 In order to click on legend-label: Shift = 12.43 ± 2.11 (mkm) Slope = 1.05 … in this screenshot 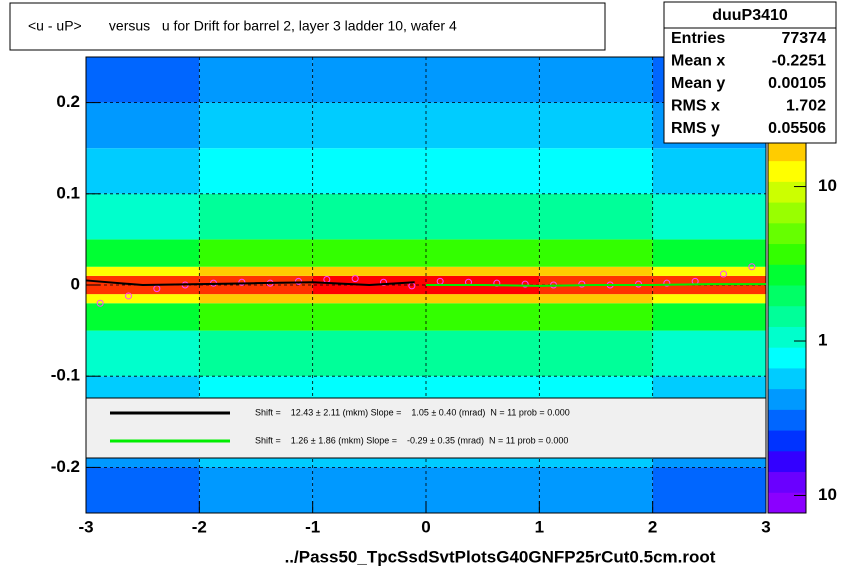, I will do `click(412, 412)`.